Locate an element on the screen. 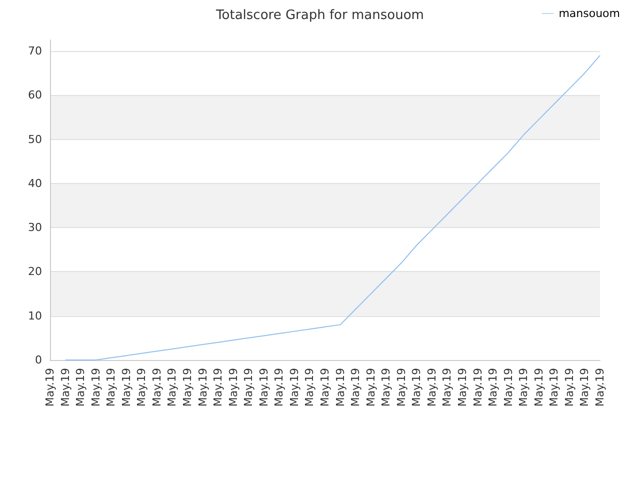  y-tick-label: 20 is located at coordinates (35, 271).